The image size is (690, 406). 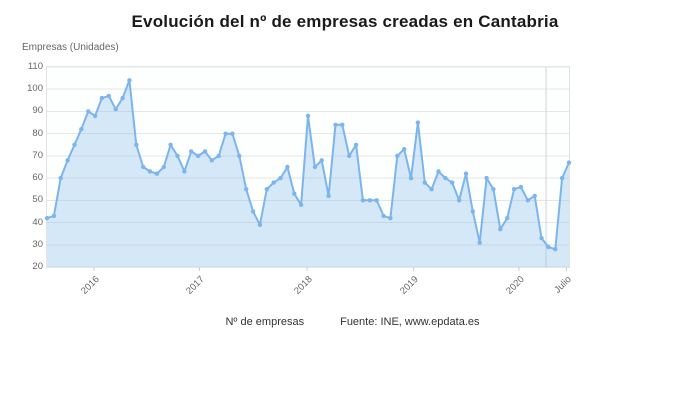 What do you see at coordinates (303, 285) in the screenshot?
I see `x-tick-label: 2018` at bounding box center [303, 285].